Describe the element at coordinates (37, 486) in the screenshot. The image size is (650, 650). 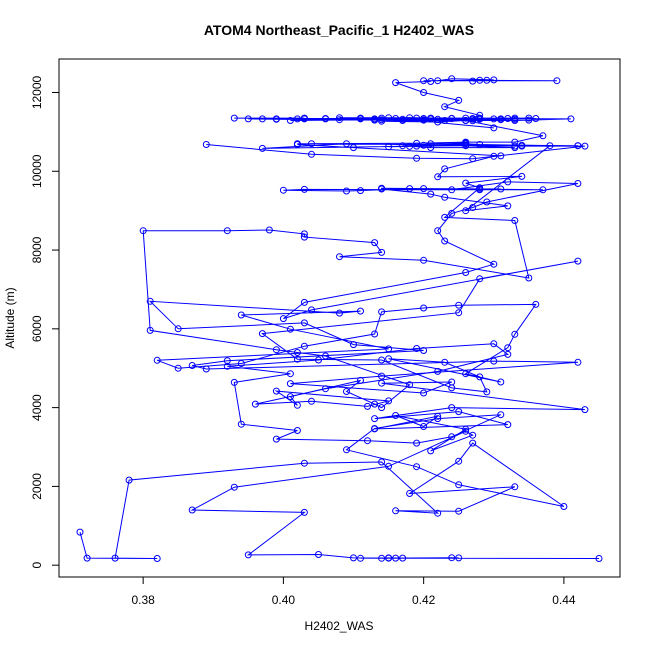
I see `y-tick-label: 2000` at that location.